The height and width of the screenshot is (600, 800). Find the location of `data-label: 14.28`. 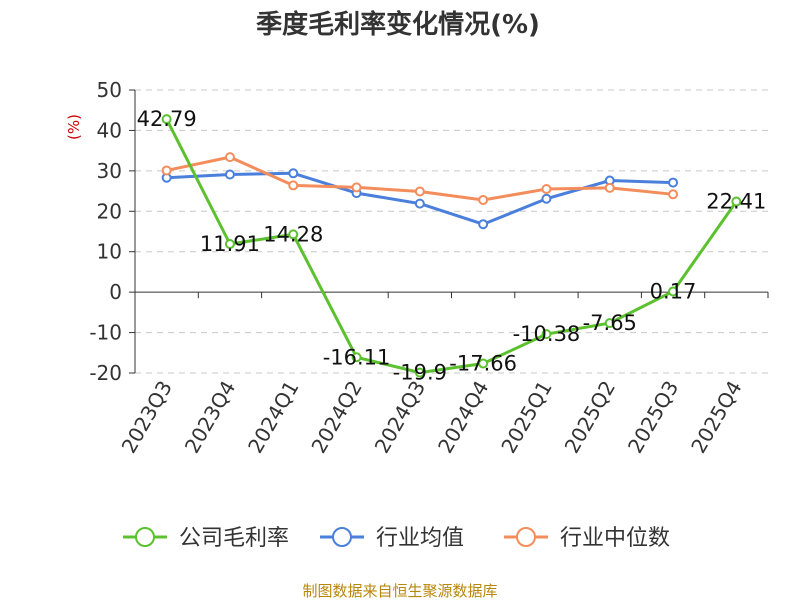

data-label: 14.28 is located at coordinates (293, 234).